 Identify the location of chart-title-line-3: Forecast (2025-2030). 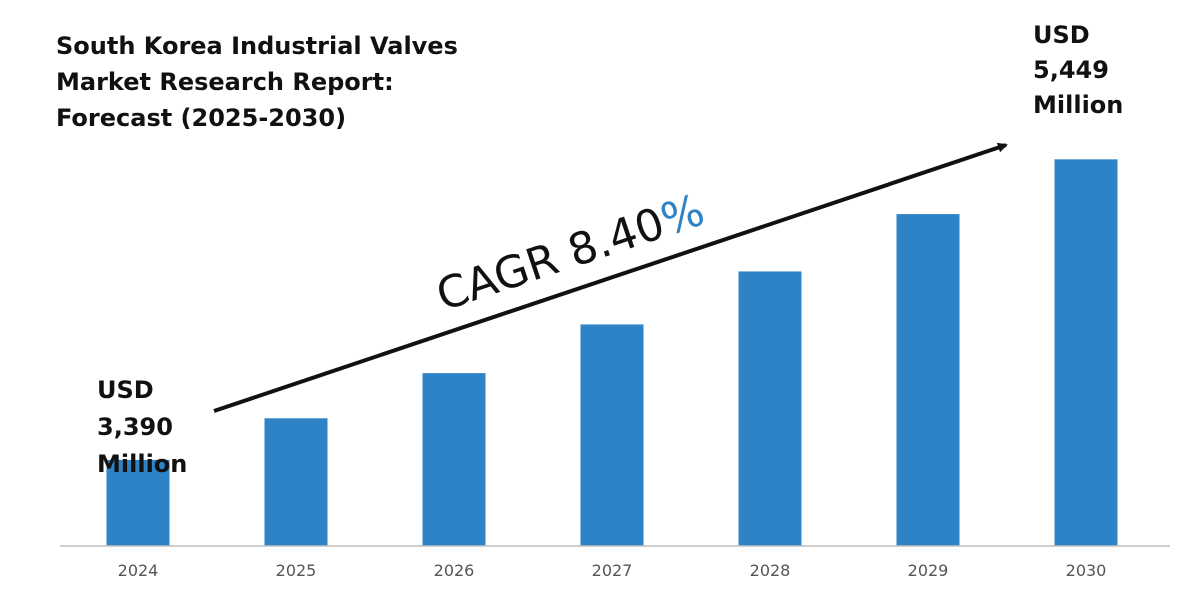
(201, 118).